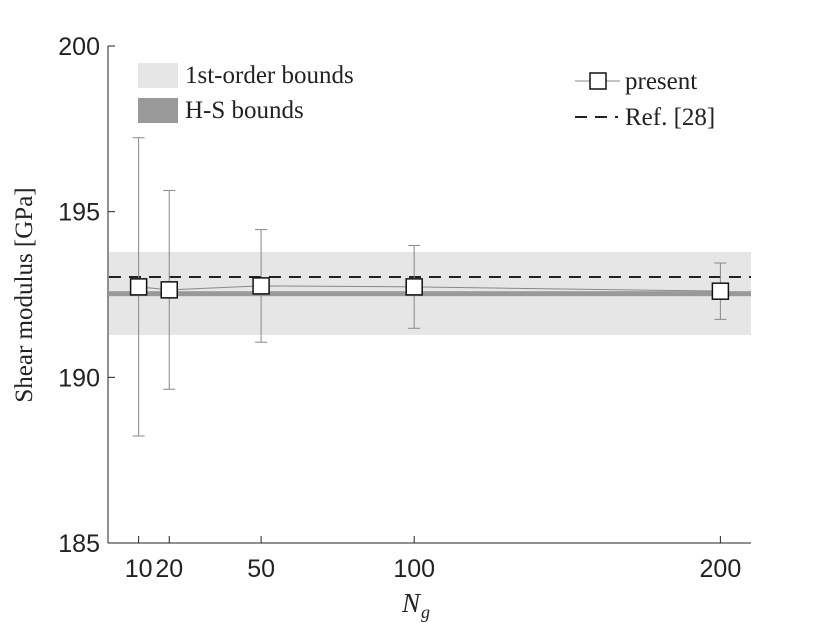  Describe the element at coordinates (430, 294) in the screenshot. I see `bound-band` at that location.